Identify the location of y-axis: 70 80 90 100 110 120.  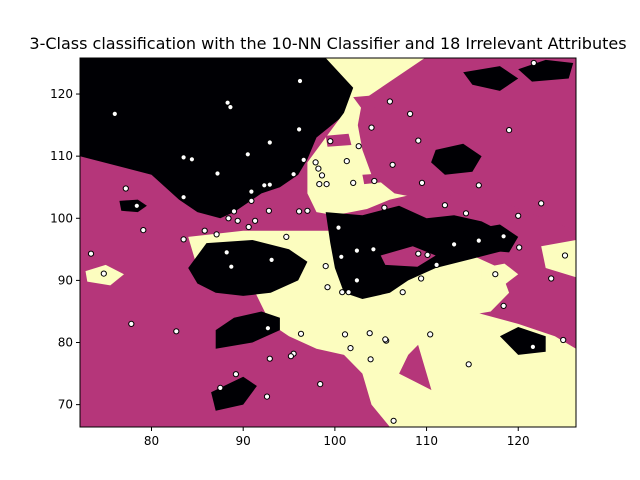
(65, 249).